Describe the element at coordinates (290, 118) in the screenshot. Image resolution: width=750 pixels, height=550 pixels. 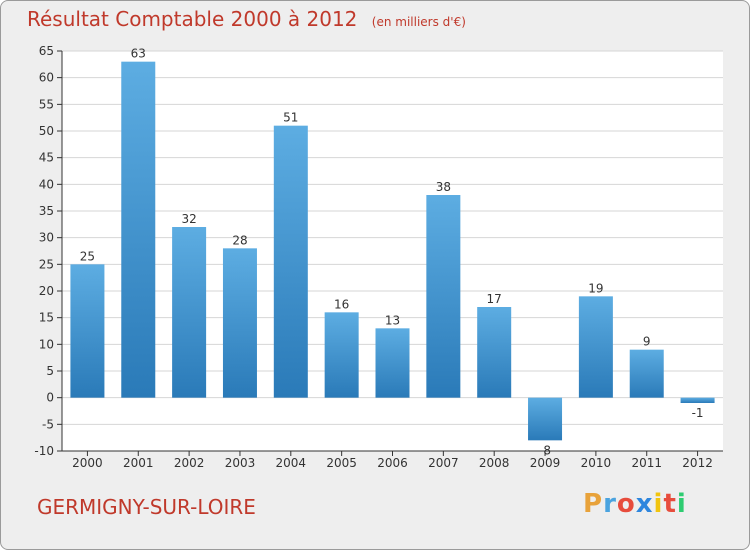
I see `data-label: 51` at that location.